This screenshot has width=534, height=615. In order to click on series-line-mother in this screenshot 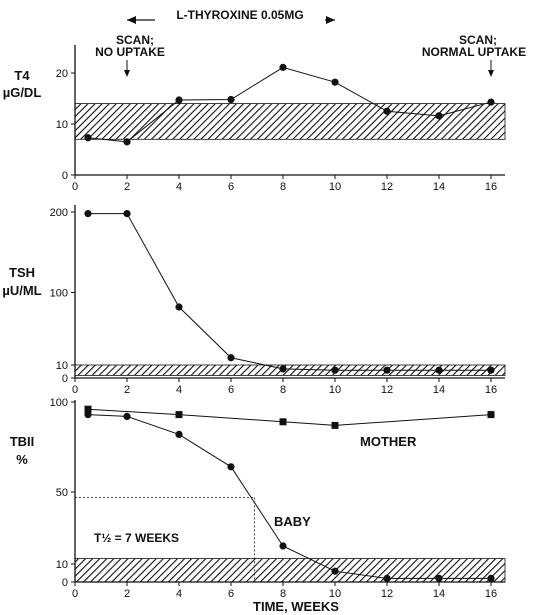, I will do `click(289, 417)`.